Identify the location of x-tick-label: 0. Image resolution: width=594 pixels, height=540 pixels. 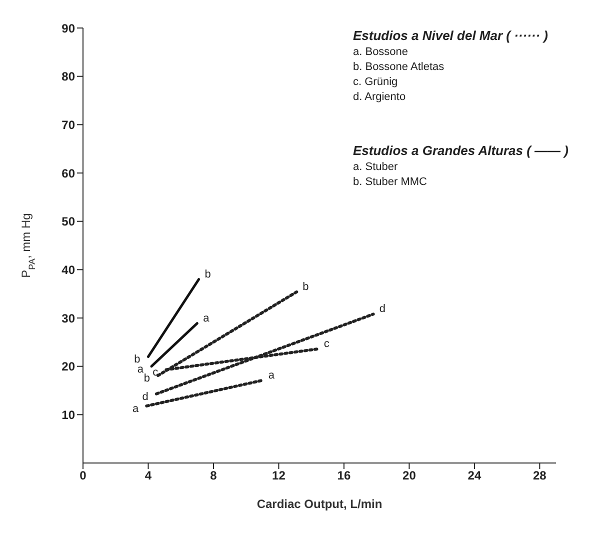
(83, 475).